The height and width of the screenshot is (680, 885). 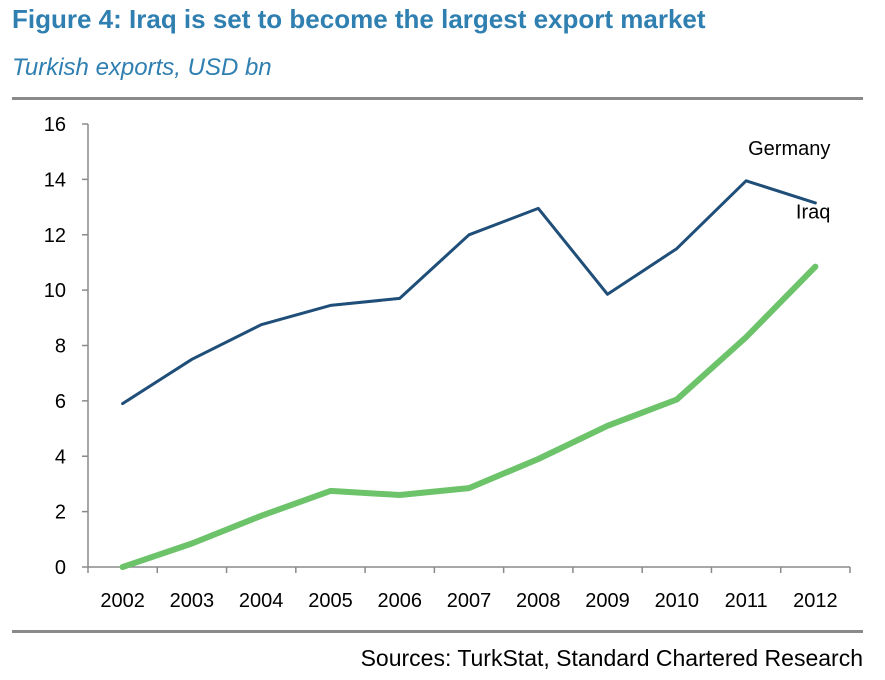 What do you see at coordinates (60, 513) in the screenshot?
I see `y-tick-label: 2` at bounding box center [60, 513].